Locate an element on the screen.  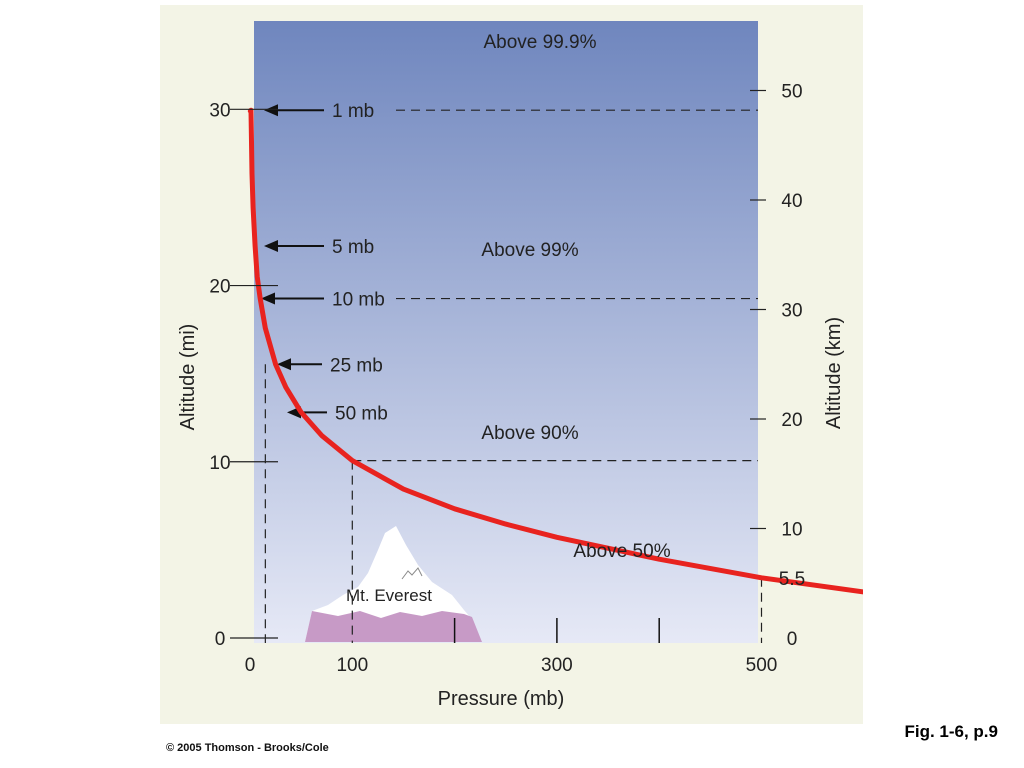
x-axis-label-0: 0 is located at coordinates (250, 665).